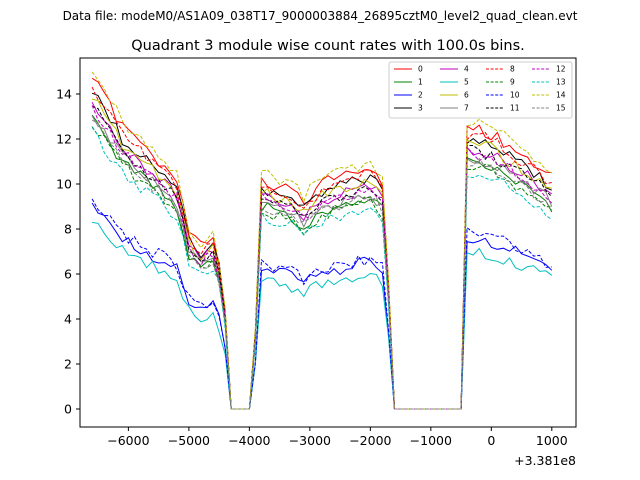 This screenshot has width=640, height=480. Describe the element at coordinates (561, 69) in the screenshot. I see `legend-label-12: 12` at that location.